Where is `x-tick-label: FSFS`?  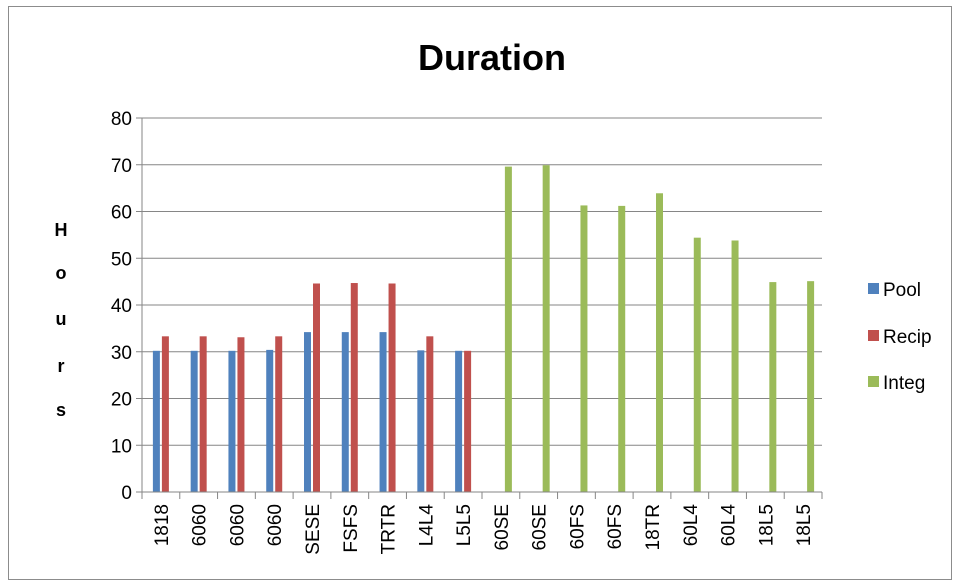
x-tick-label: FSFS is located at coordinates (351, 528).